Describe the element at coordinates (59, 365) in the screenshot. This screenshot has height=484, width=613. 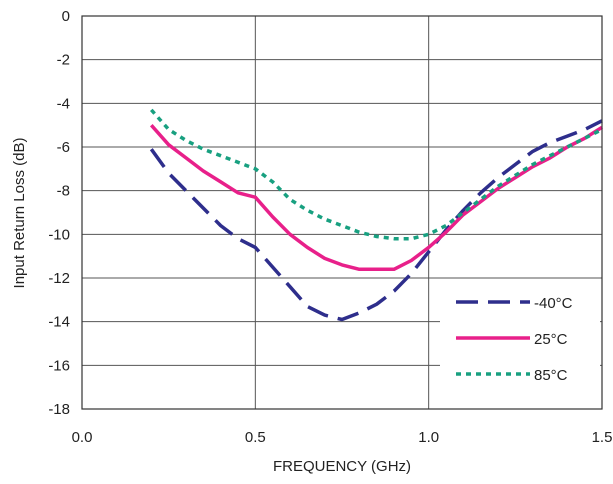
I see `y-tick-label: -16` at that location.